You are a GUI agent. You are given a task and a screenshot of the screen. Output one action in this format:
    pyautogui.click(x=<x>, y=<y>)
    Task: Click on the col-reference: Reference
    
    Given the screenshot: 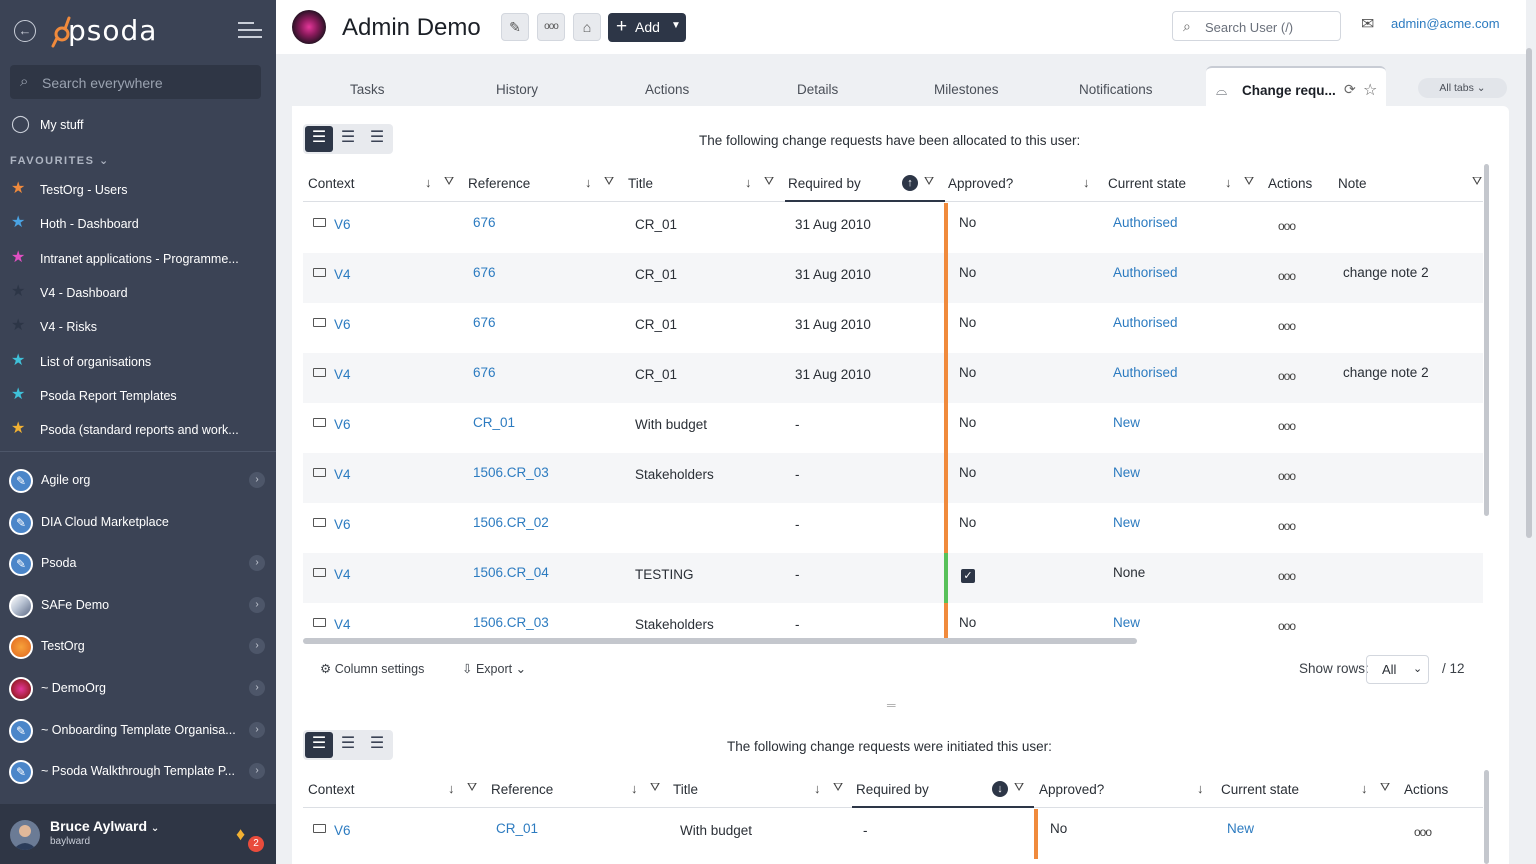 What is the action you would take?
    pyautogui.click(x=522, y=789)
    